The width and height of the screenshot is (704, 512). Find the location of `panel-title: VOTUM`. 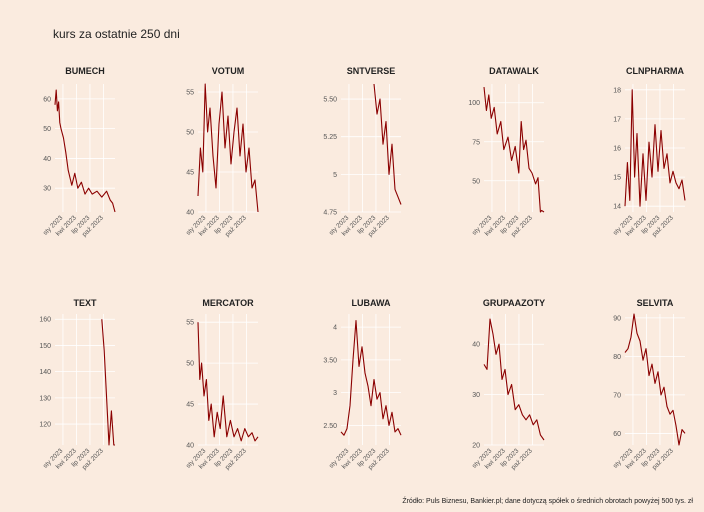

panel-title: VOTUM is located at coordinates (228, 71).